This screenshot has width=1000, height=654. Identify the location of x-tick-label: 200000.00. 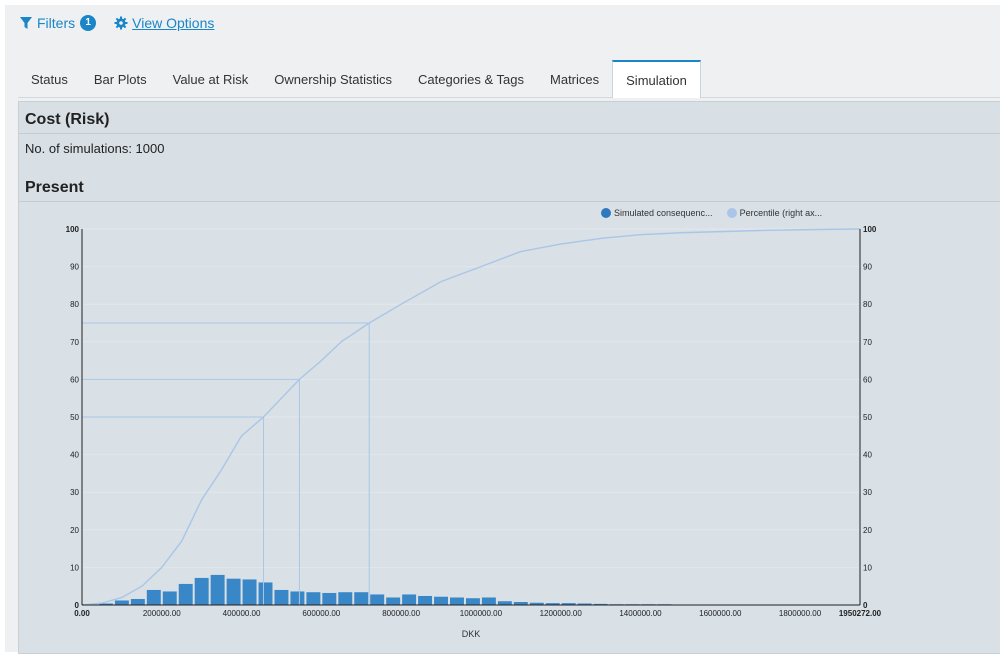
(162, 613).